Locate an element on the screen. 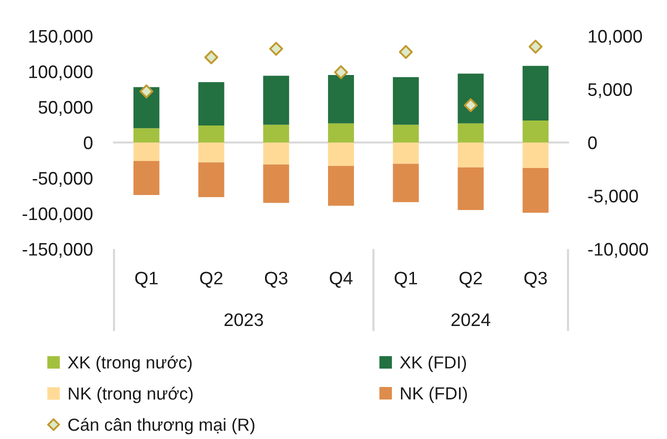  y-tick-label: 0 is located at coordinates (88, 143).